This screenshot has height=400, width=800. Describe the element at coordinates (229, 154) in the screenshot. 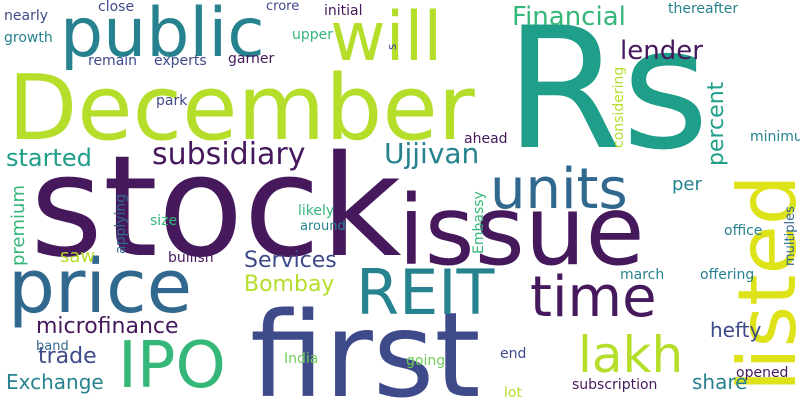

I see `word-subsidiary: subsidiary` at that location.